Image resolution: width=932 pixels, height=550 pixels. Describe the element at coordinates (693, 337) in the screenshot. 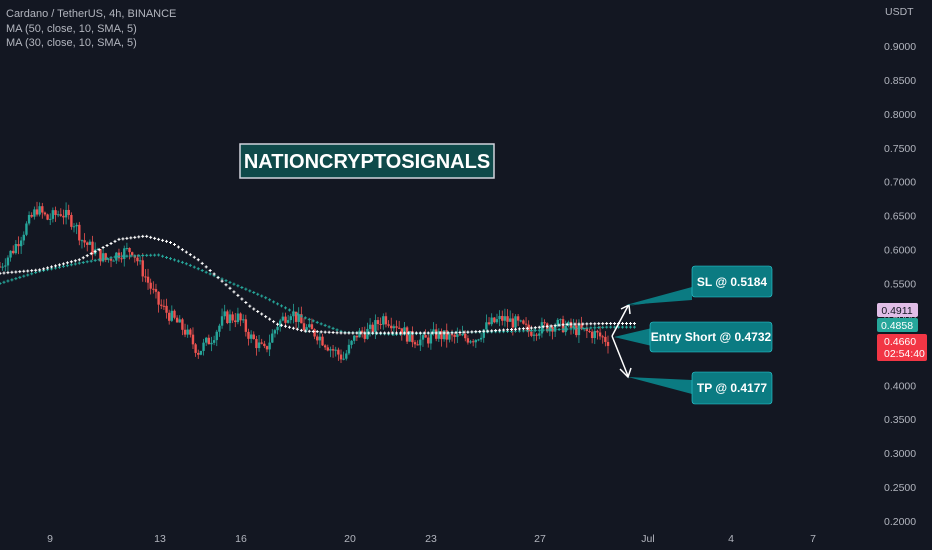

I see `entry-callout: Entry Short @ 0.4732` at that location.